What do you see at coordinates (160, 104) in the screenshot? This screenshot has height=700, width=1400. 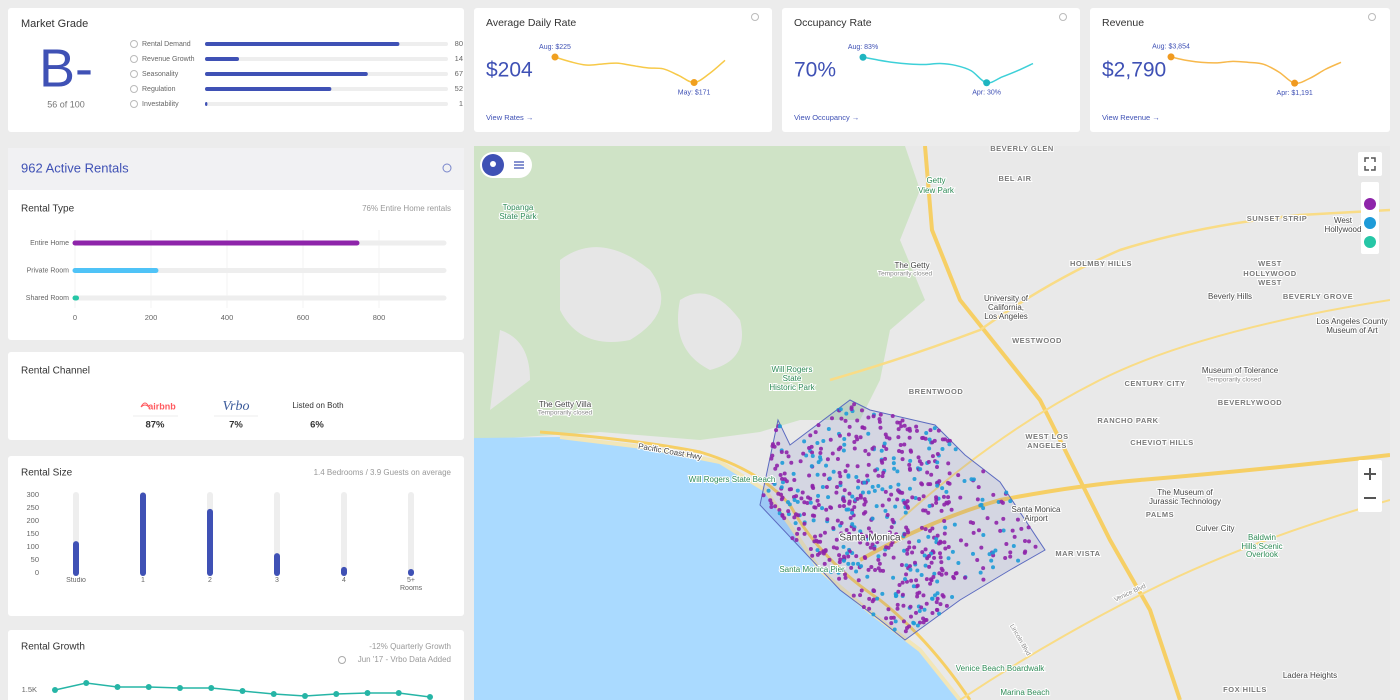 I see `metric-label: Investability` at bounding box center [160, 104].